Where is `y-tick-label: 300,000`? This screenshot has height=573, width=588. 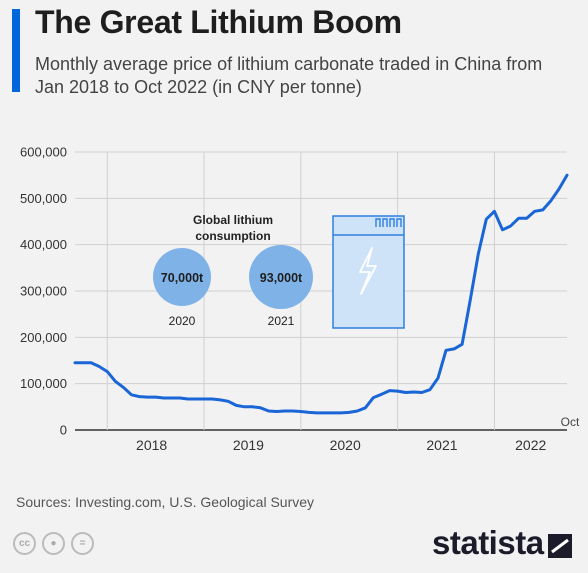
y-tick-label: 300,000 is located at coordinates (43, 291).